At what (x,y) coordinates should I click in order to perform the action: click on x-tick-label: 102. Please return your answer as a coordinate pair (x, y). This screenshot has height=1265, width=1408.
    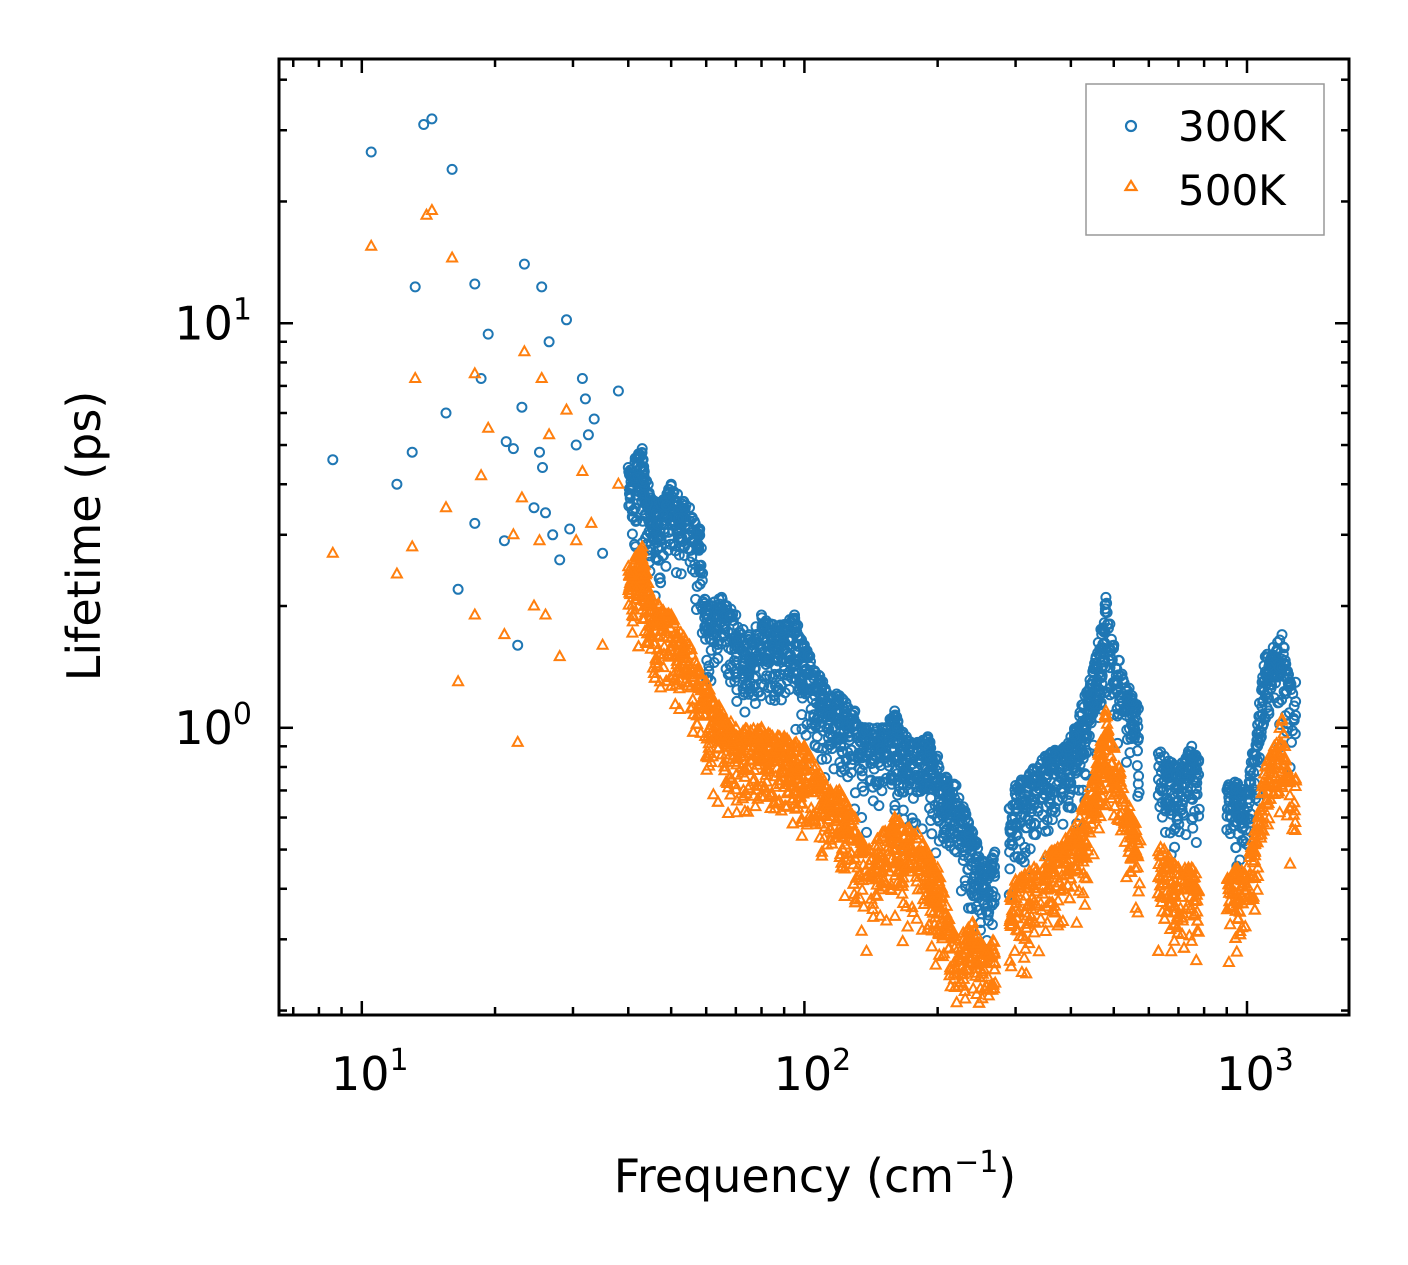
    Looking at the image, I should click on (813, 1072).